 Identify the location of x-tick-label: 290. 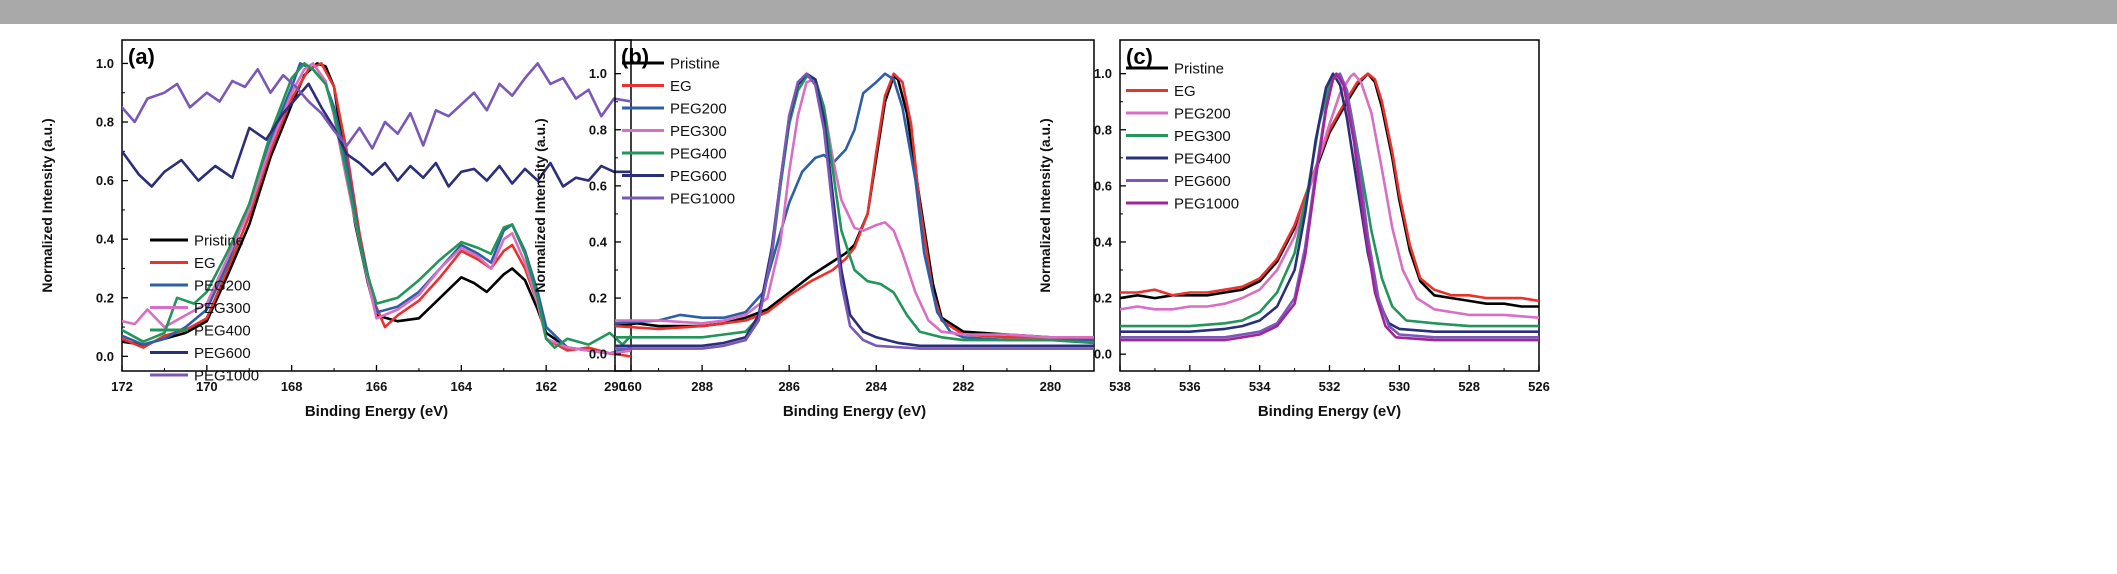
(615, 386).